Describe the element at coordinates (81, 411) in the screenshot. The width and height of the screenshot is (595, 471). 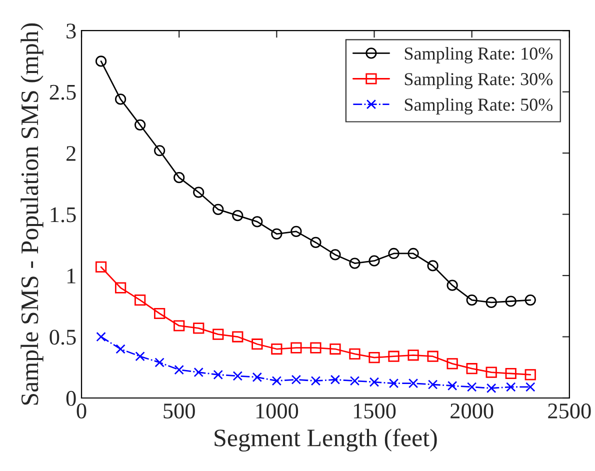
I see `x-tick-label: 0` at that location.